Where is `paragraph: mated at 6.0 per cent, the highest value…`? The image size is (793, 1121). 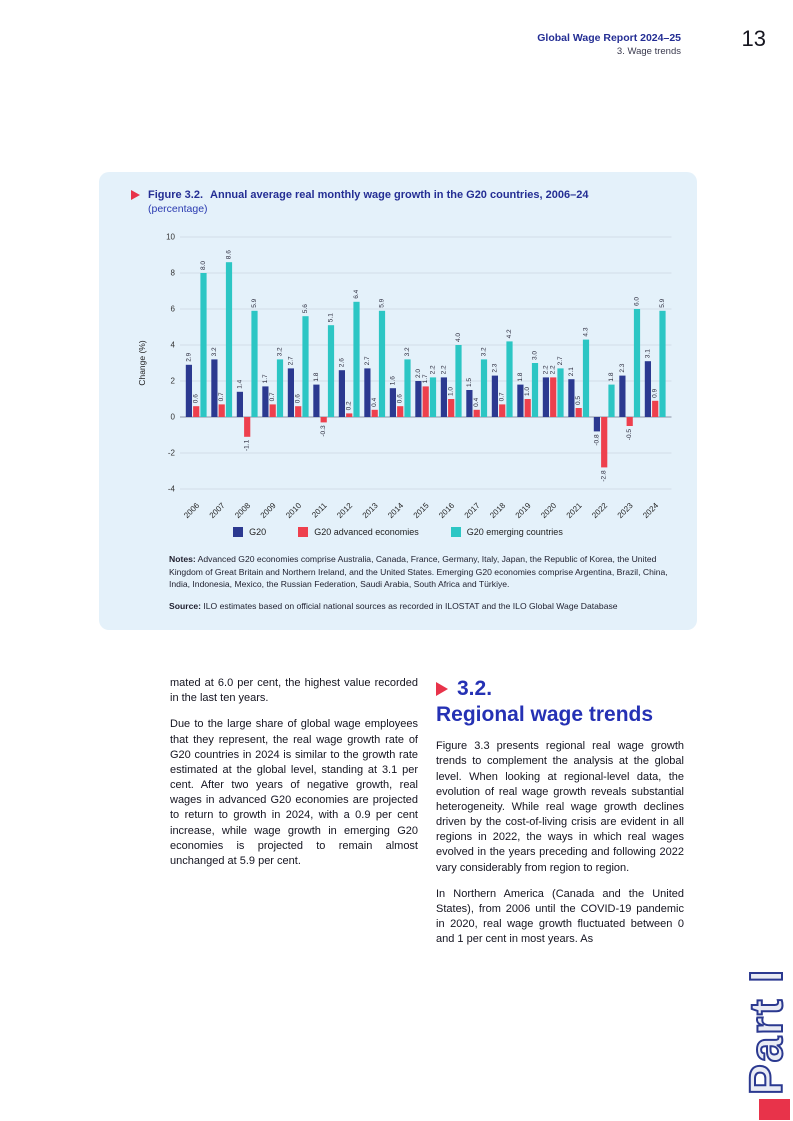 paragraph: mated at 6.0 per cent, the highest value… is located at coordinates (294, 691).